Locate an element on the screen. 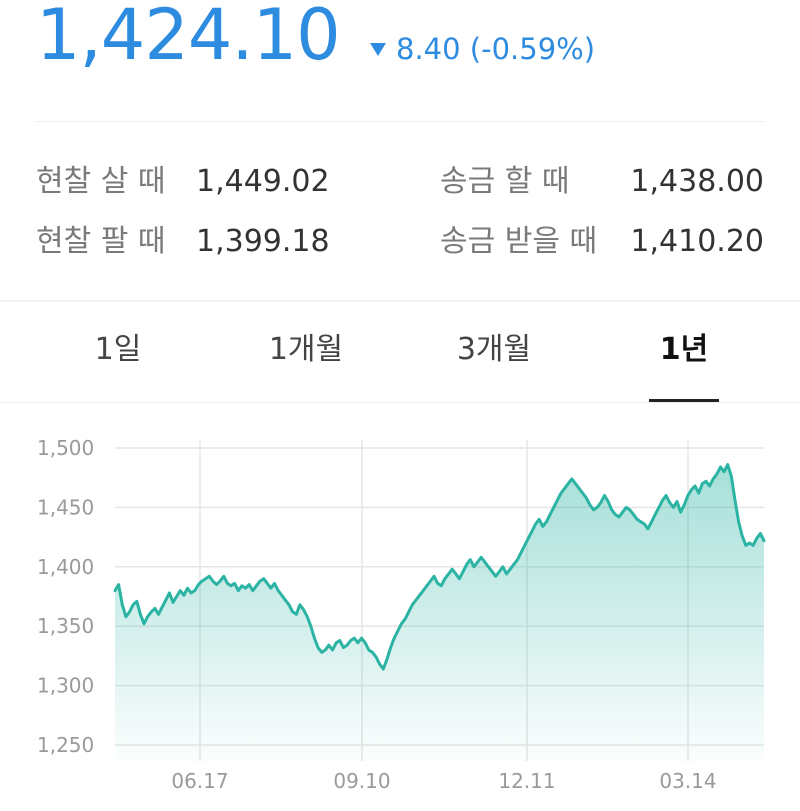 Image resolution: width=800 pixels, height=811 pixels. tab-1-day: 1일 is located at coordinates (118, 349).